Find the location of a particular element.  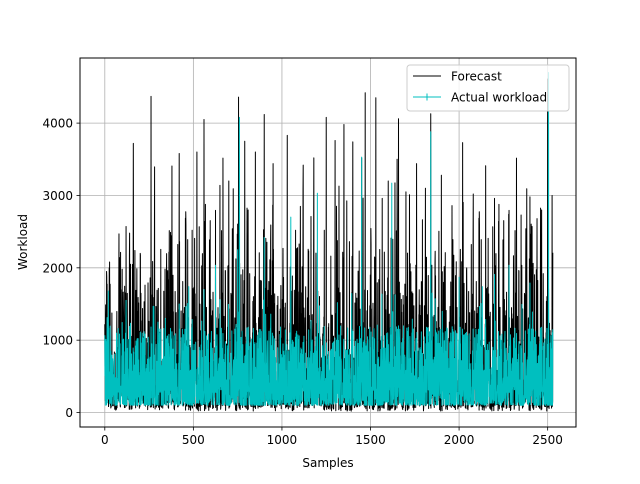

x-tick-label: 0 is located at coordinates (105, 440).